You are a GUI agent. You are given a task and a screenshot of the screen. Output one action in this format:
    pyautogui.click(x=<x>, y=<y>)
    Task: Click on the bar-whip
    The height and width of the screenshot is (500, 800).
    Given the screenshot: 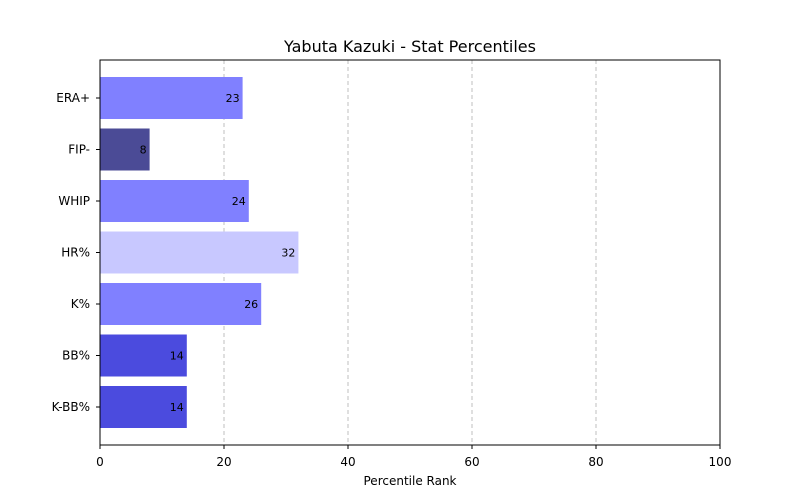 What is the action you would take?
    pyautogui.click(x=174, y=201)
    